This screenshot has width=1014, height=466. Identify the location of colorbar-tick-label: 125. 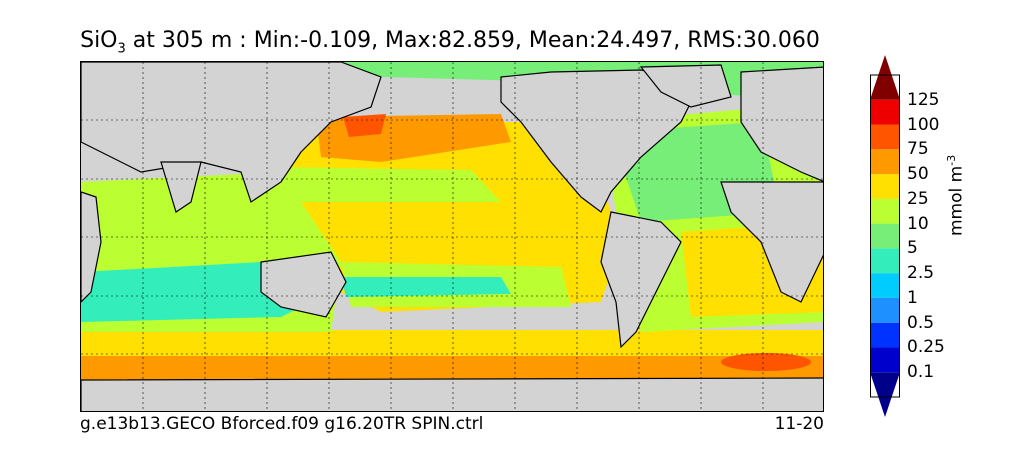
(923, 99).